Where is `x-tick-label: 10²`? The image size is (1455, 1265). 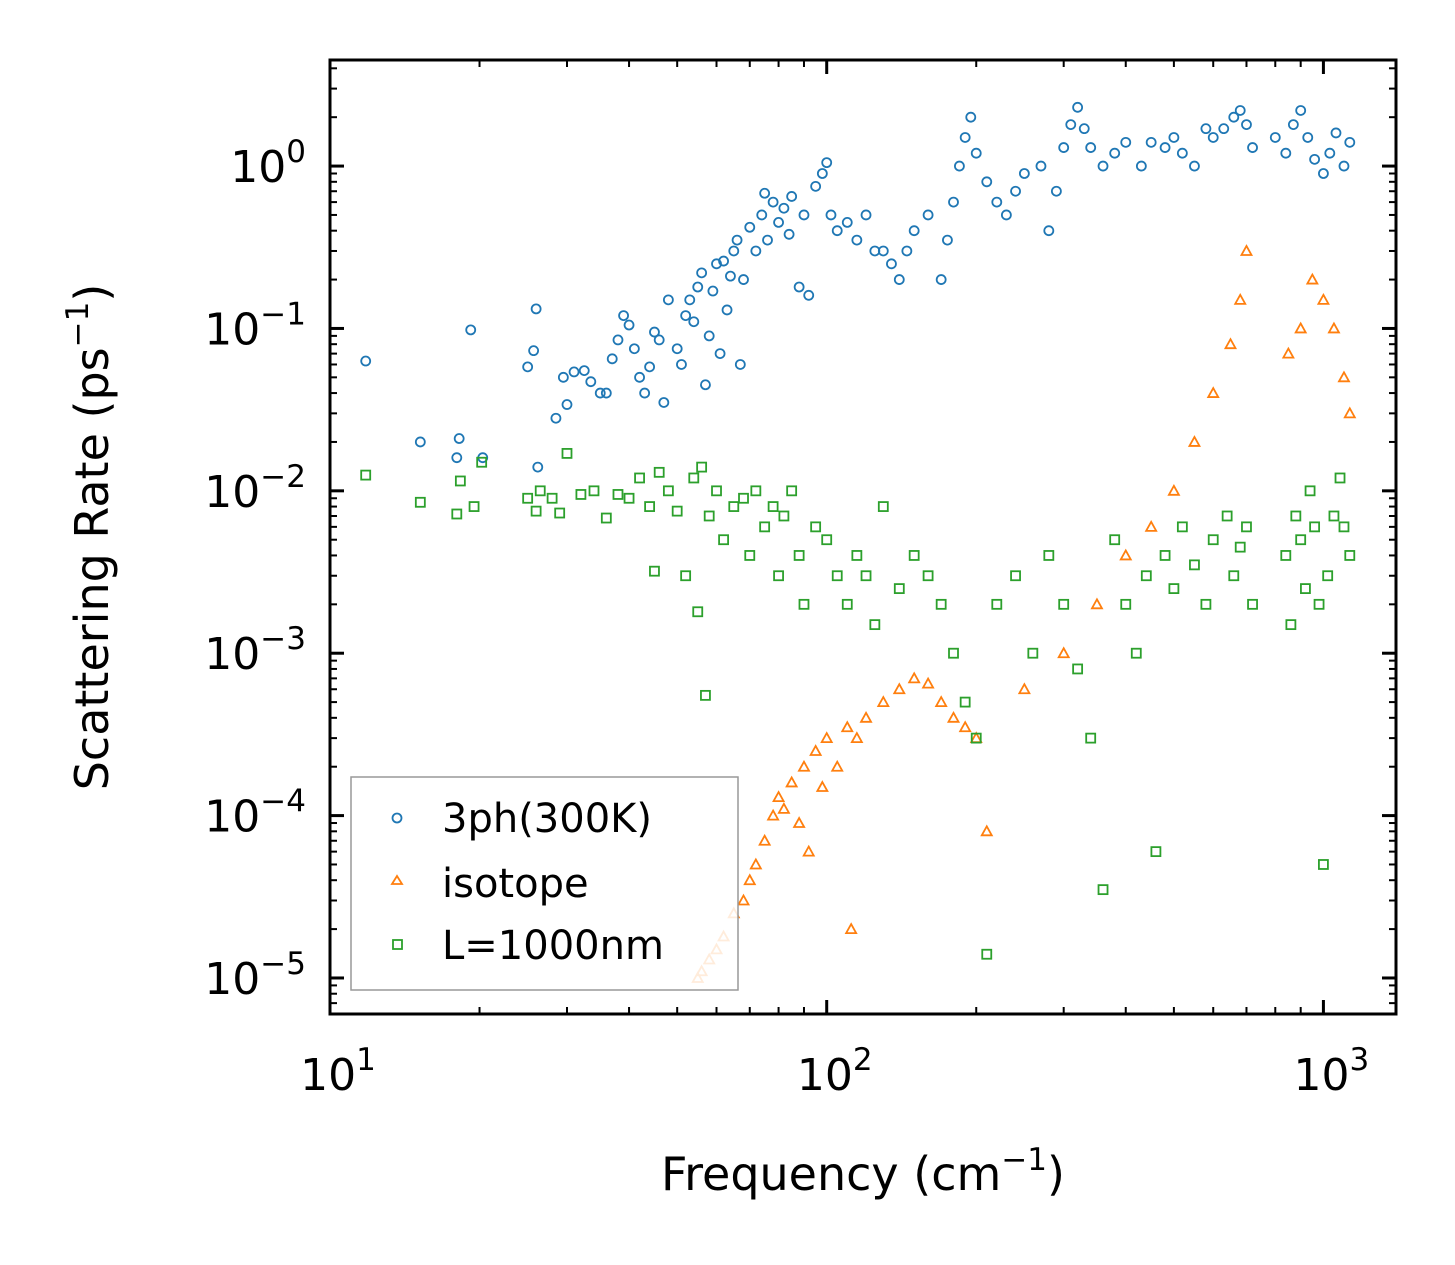
x-tick-label: 10² is located at coordinates (835, 1071).